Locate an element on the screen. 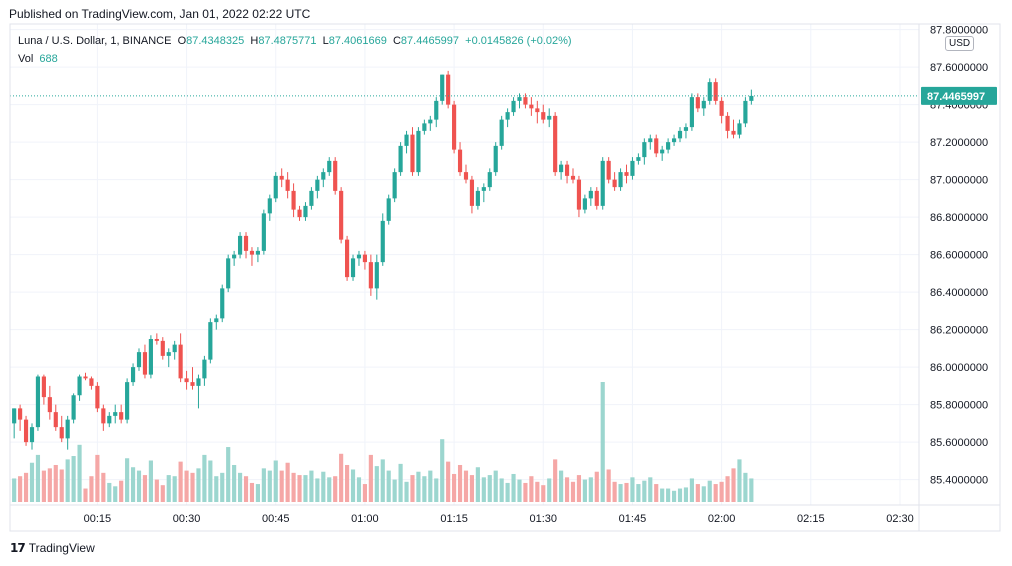  x-tick-label: 00:15 is located at coordinates (98, 519).